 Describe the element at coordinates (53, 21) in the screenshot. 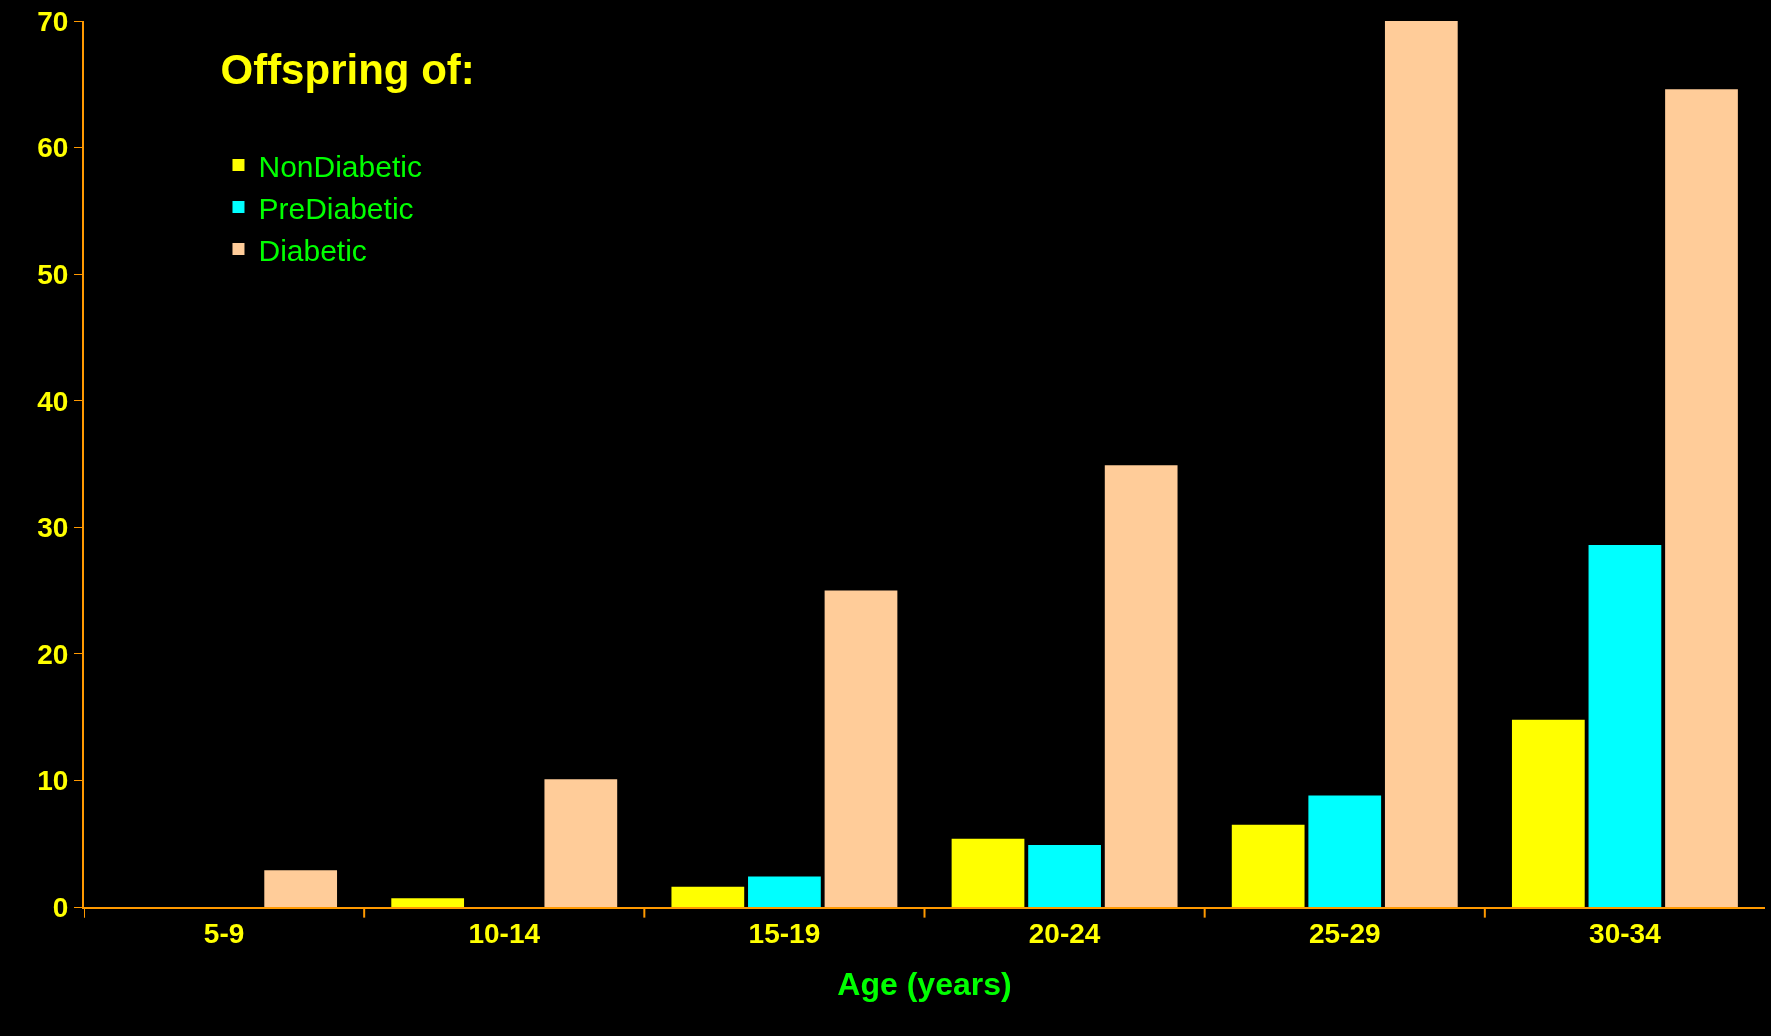

I see `y-tick-label: 70` at that location.